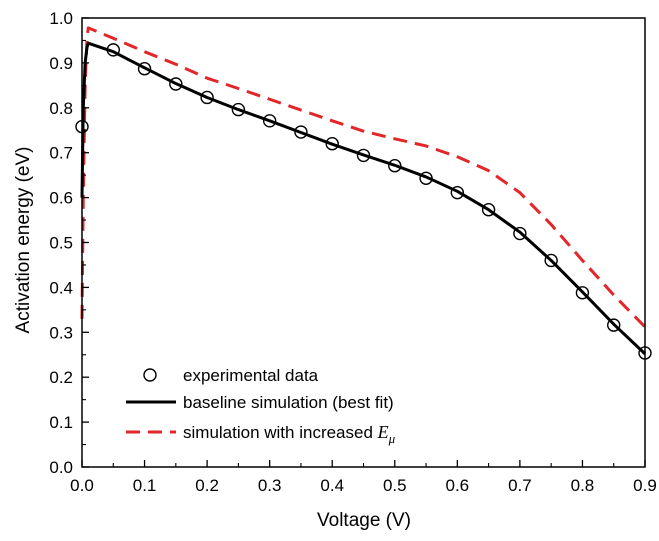  What do you see at coordinates (61, 18) in the screenshot?
I see `y-tick-label: 1.0` at bounding box center [61, 18].